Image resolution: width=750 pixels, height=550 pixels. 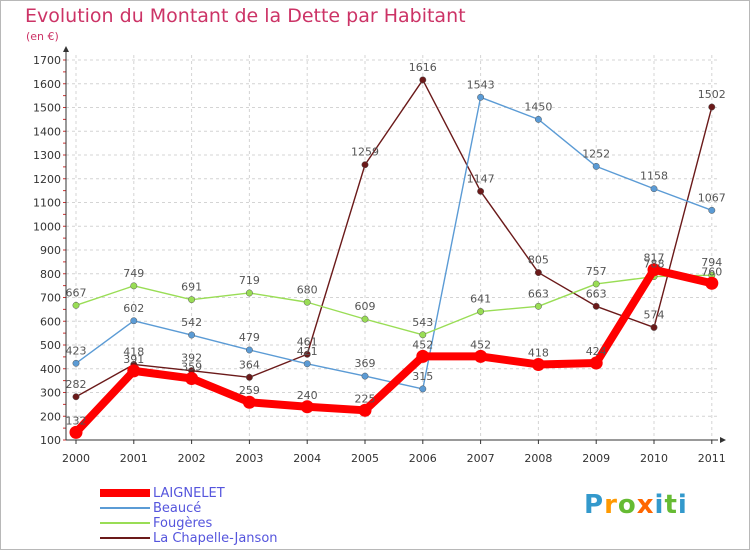 What do you see at coordinates (66, 49) in the screenshot?
I see `y-axis-arrow` at bounding box center [66, 49].